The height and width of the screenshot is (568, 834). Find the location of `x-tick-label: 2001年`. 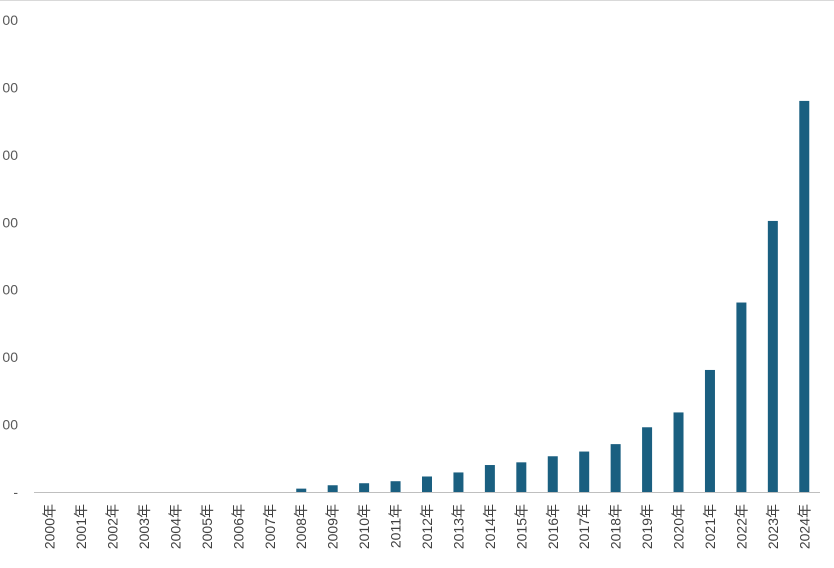

x-tick-label: 2001年 is located at coordinates (81, 526).